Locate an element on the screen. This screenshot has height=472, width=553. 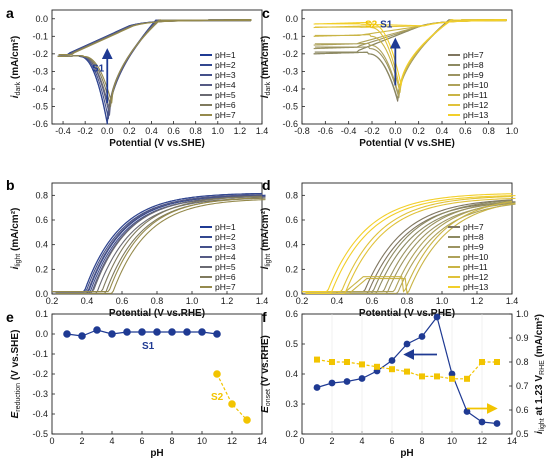
x-tick-label: 1.0 is located at coordinates (512, 131).